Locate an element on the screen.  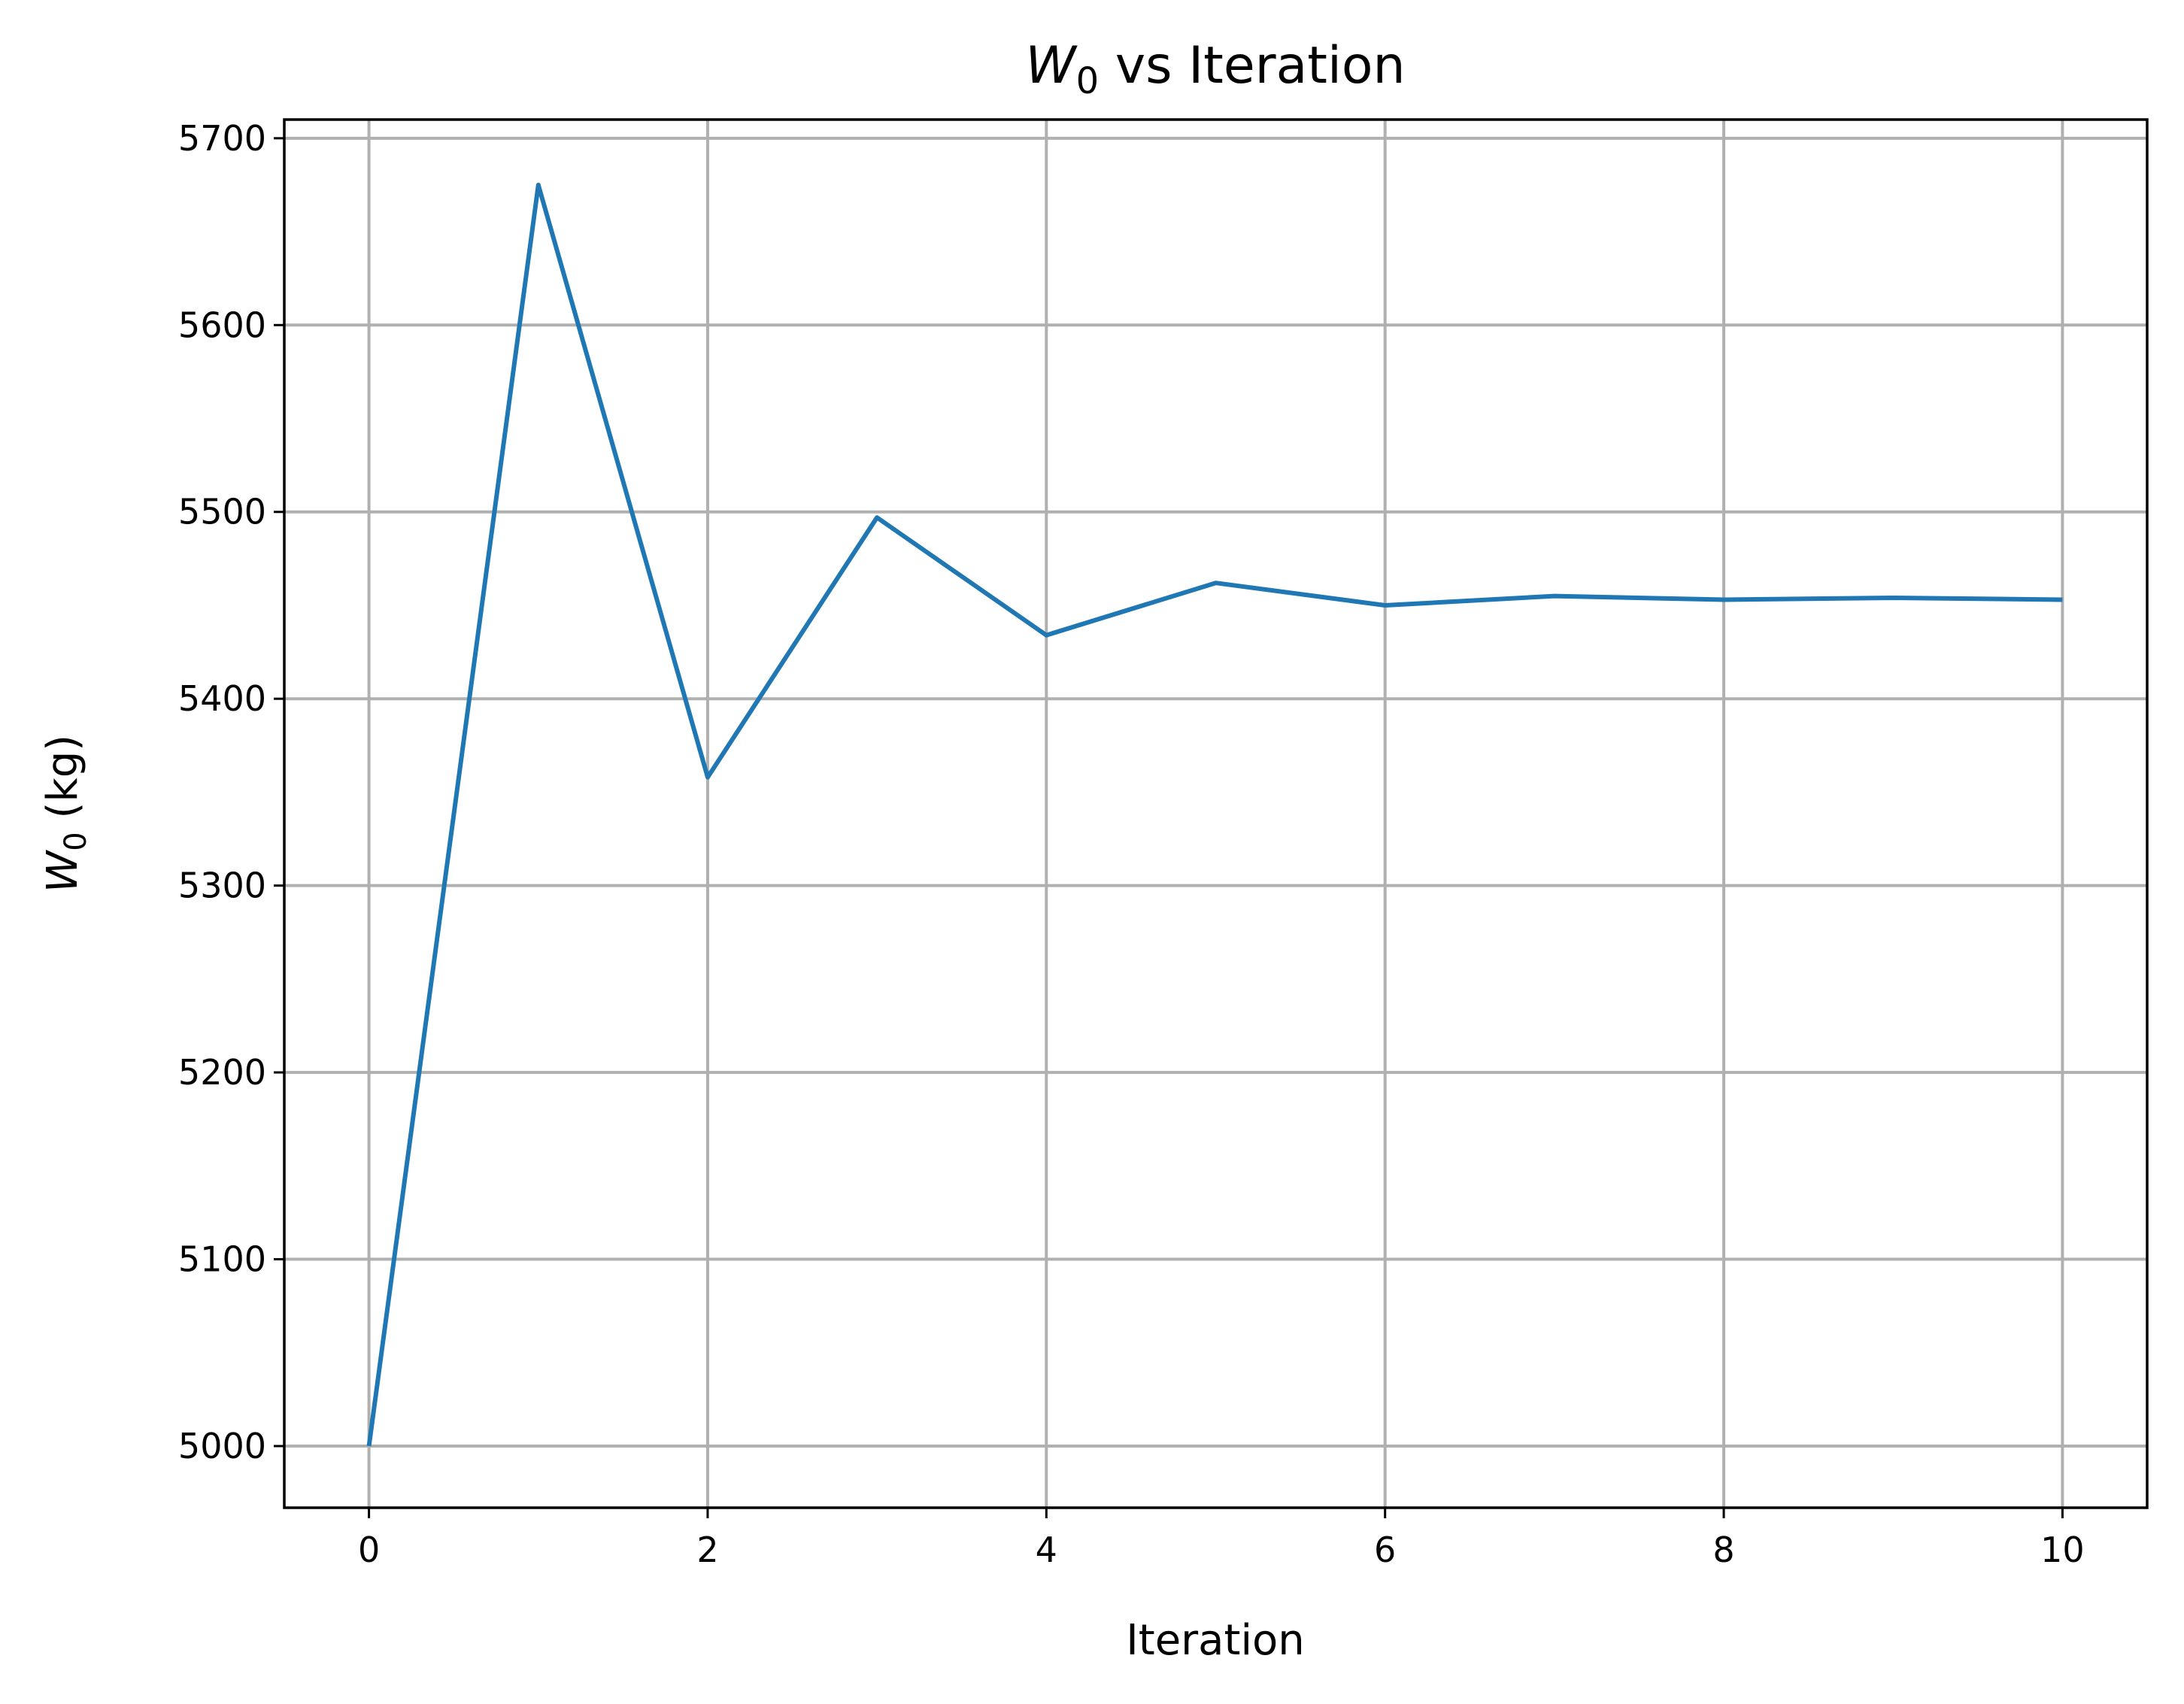
y-tick-label: 5700 is located at coordinates (222, 138).